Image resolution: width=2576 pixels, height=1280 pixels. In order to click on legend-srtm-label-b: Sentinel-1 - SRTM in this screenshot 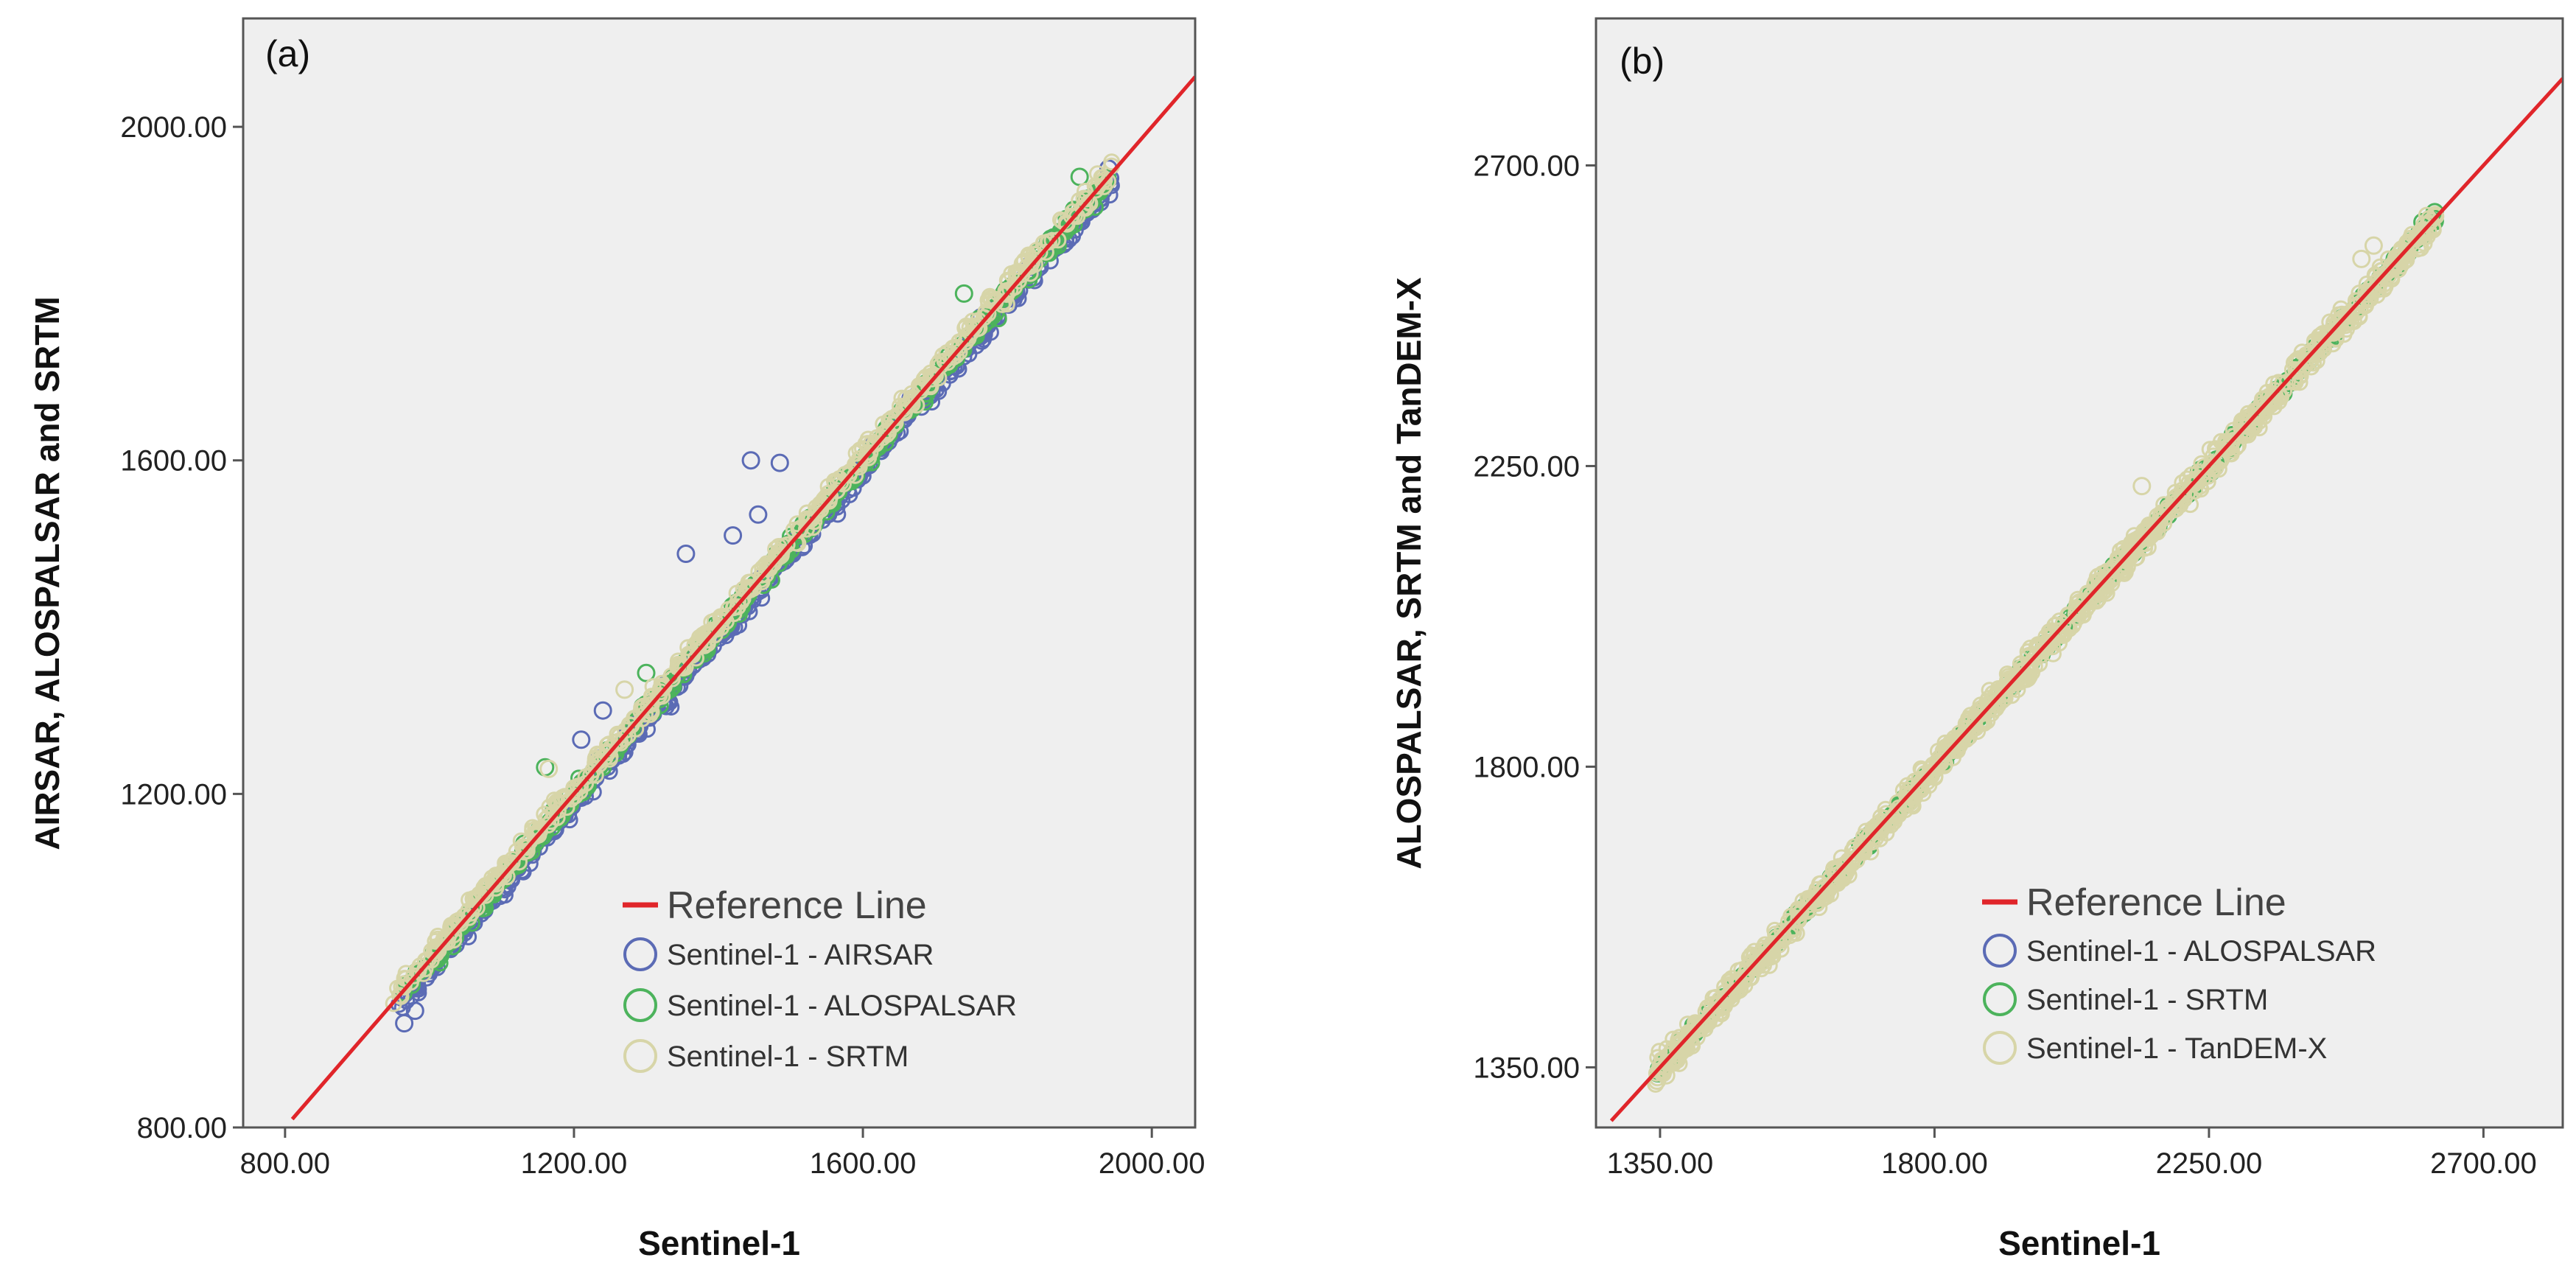, I will do `click(2147, 1000)`.